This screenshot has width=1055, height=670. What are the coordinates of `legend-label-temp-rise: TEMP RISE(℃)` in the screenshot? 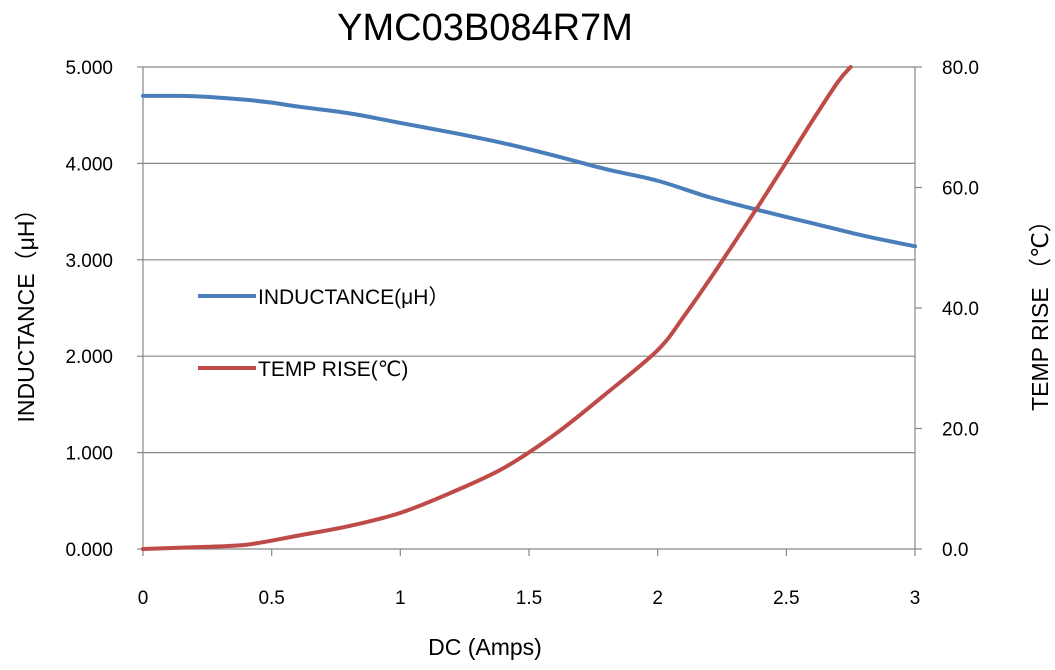 It's located at (333, 369).